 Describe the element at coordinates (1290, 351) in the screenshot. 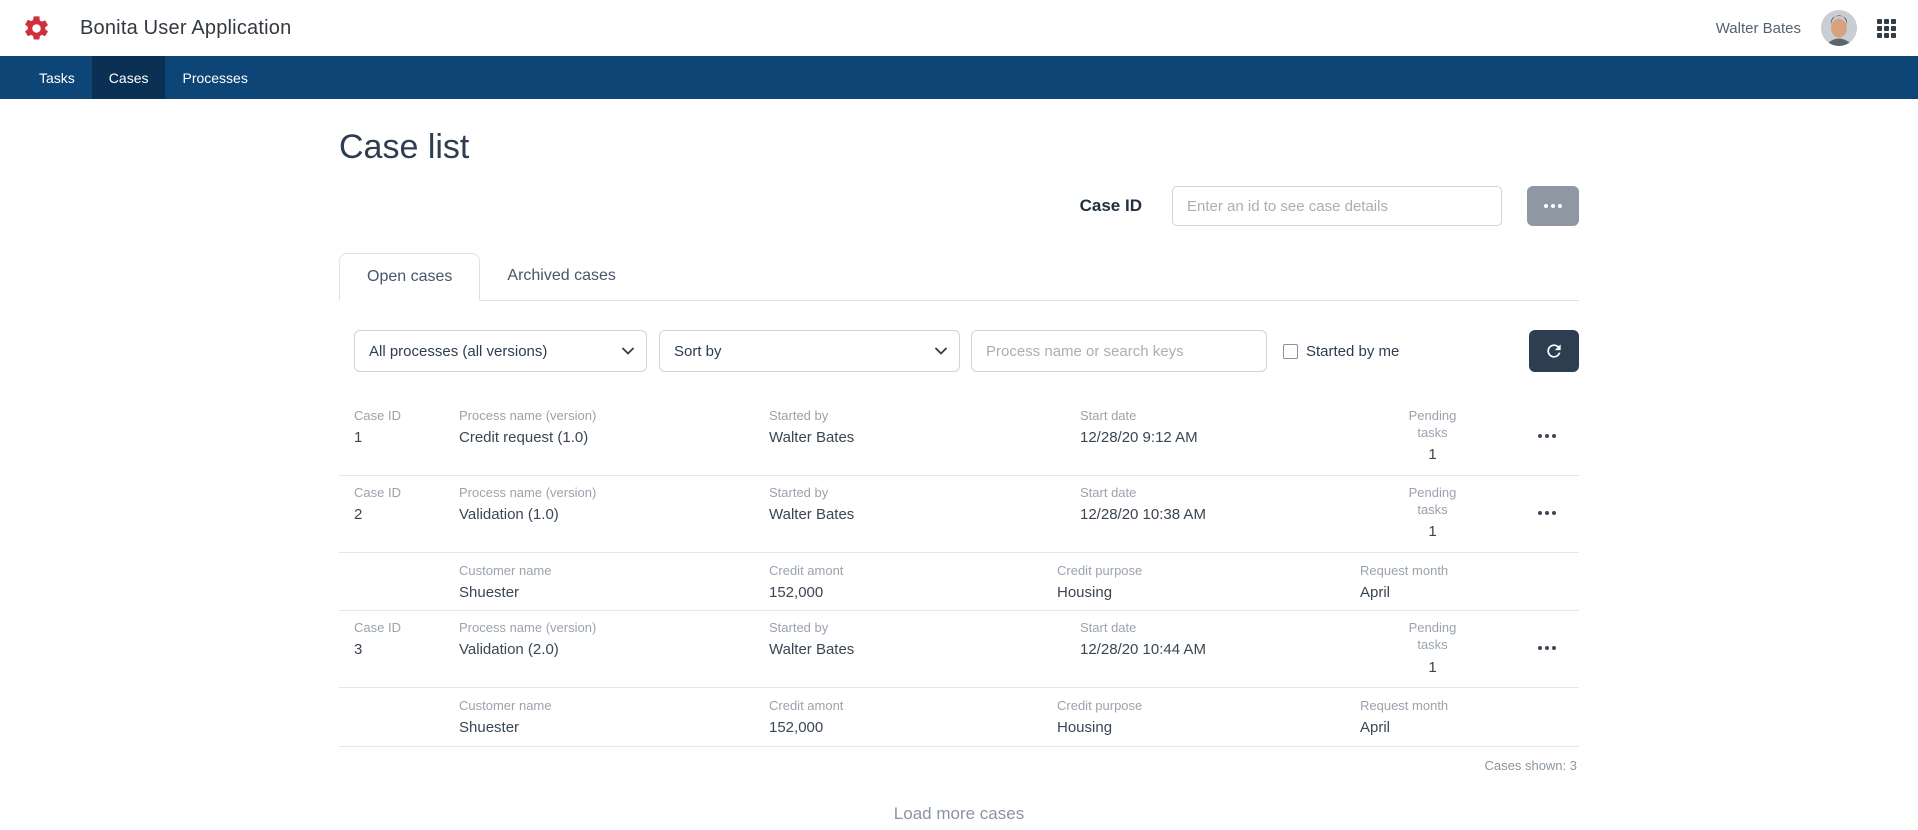

I see `started-by-me-checkbox` at that location.